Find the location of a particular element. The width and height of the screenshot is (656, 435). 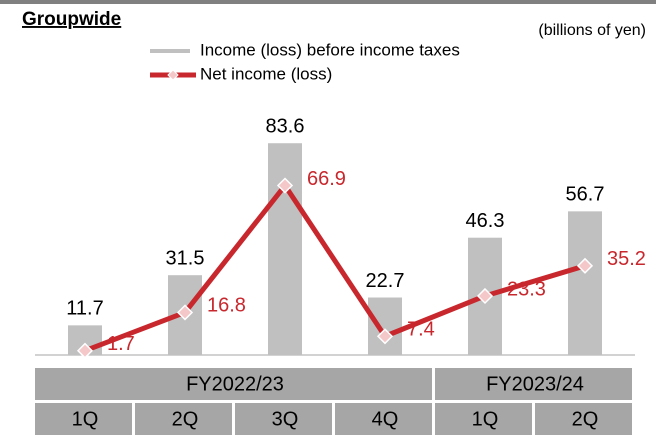

group-label: FY2022/23 is located at coordinates (235, 384).